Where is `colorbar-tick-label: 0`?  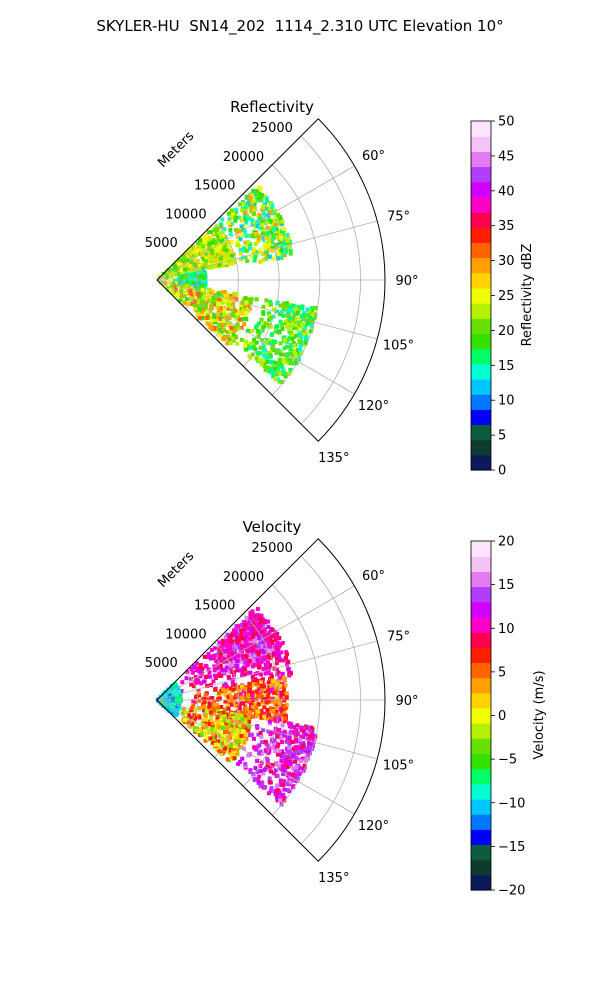 colorbar-tick-label: 0 is located at coordinates (502, 471).